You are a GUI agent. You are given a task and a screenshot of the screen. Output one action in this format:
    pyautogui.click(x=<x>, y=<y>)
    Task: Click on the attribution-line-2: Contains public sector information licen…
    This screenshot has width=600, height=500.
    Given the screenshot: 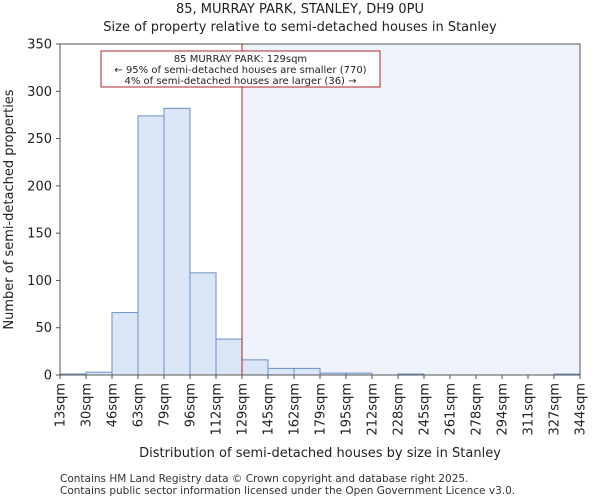 What is the action you would take?
    pyautogui.click(x=288, y=491)
    